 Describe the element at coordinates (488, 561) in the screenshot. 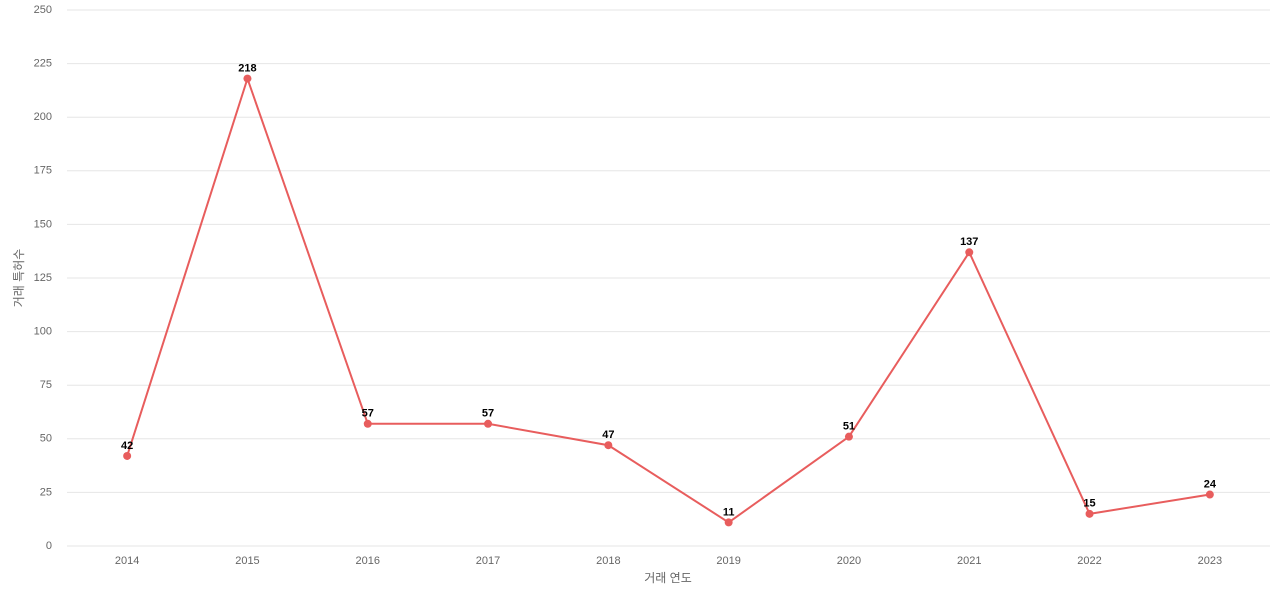

I see `x-tick-label: 2017` at that location.